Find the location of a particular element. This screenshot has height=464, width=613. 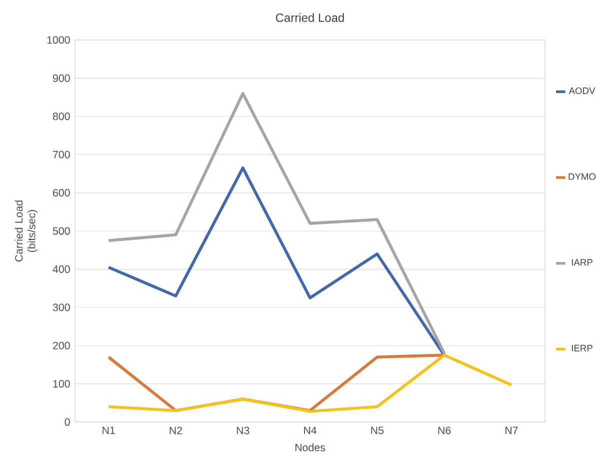

y-tick-label: 700 is located at coordinates (61, 154).